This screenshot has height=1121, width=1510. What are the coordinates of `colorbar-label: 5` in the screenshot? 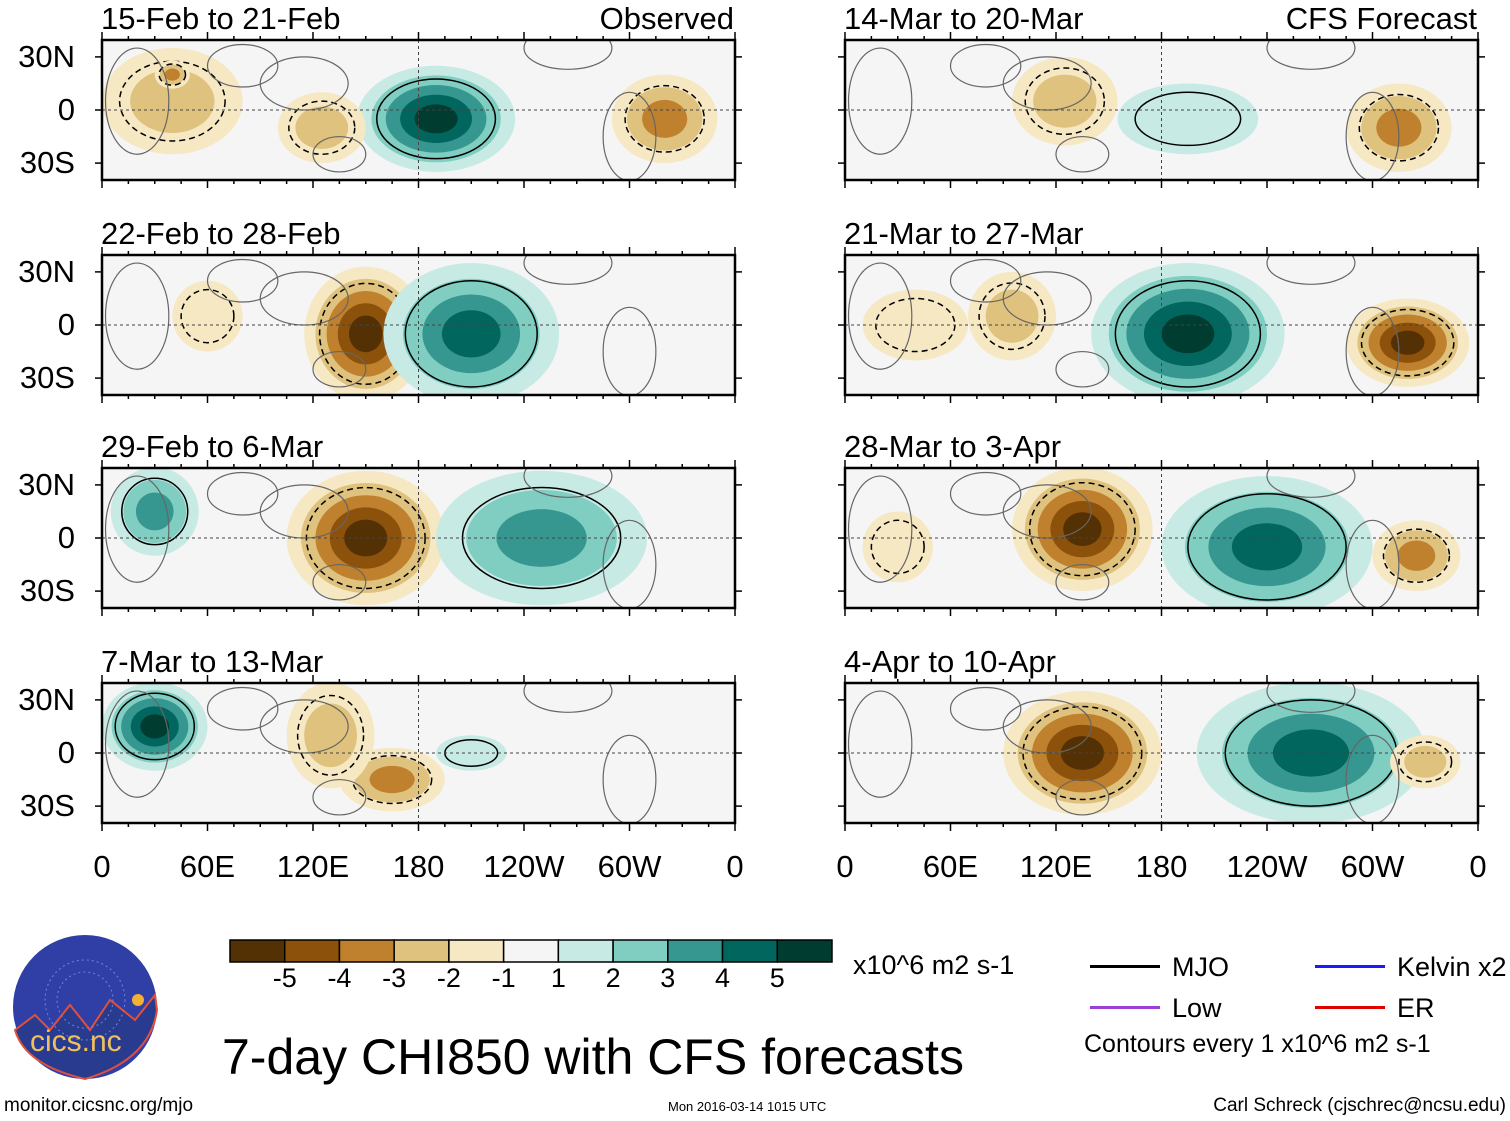 It's located at (777, 978).